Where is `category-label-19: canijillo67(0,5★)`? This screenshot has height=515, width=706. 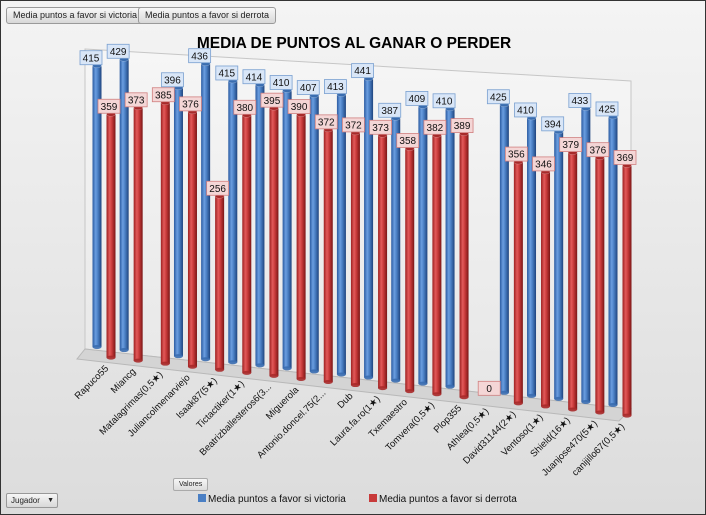
category-label-19: canijillo67(0,5★) is located at coordinates (598, 449).